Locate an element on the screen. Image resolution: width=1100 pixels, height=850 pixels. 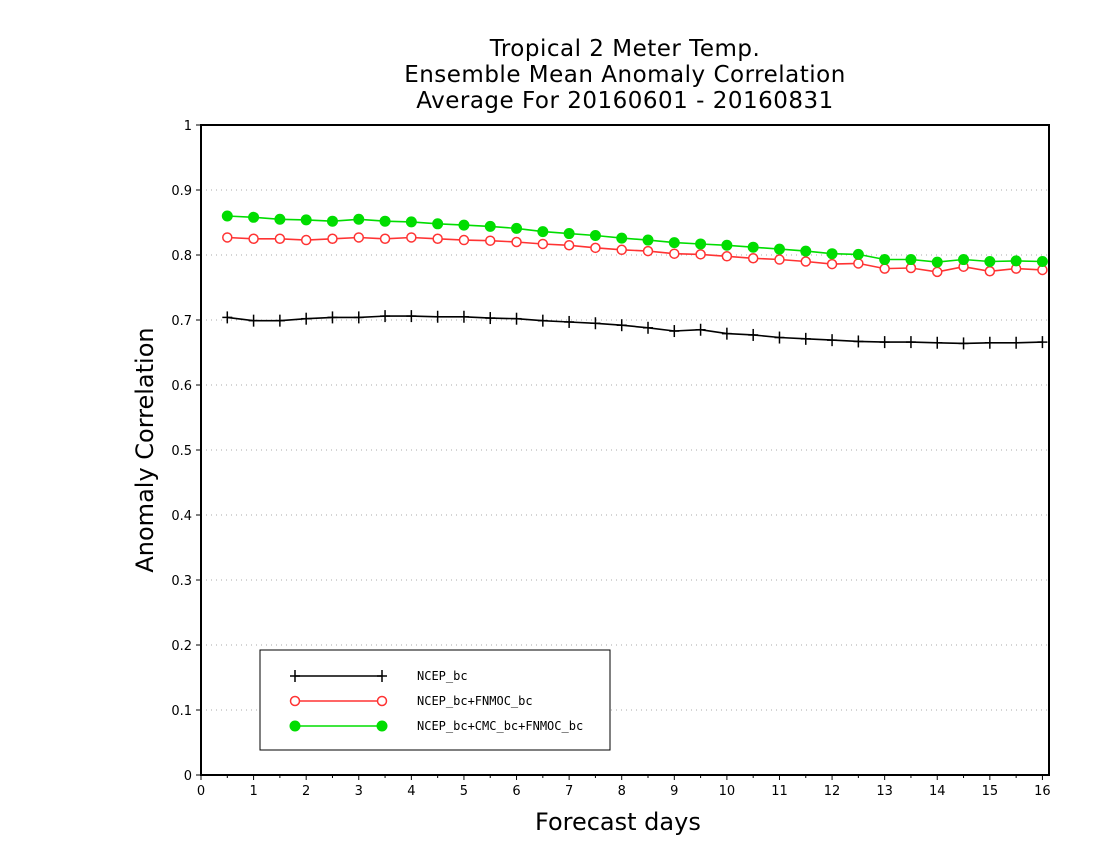
x-tick-label-2: 2 is located at coordinates (306, 791).